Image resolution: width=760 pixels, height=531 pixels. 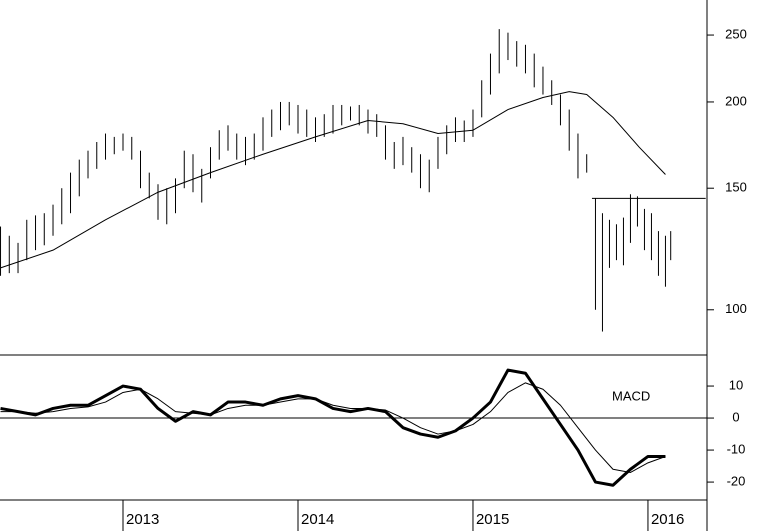 What do you see at coordinates (667, 519) in the screenshot?
I see `x-tick-label: 2016` at bounding box center [667, 519].